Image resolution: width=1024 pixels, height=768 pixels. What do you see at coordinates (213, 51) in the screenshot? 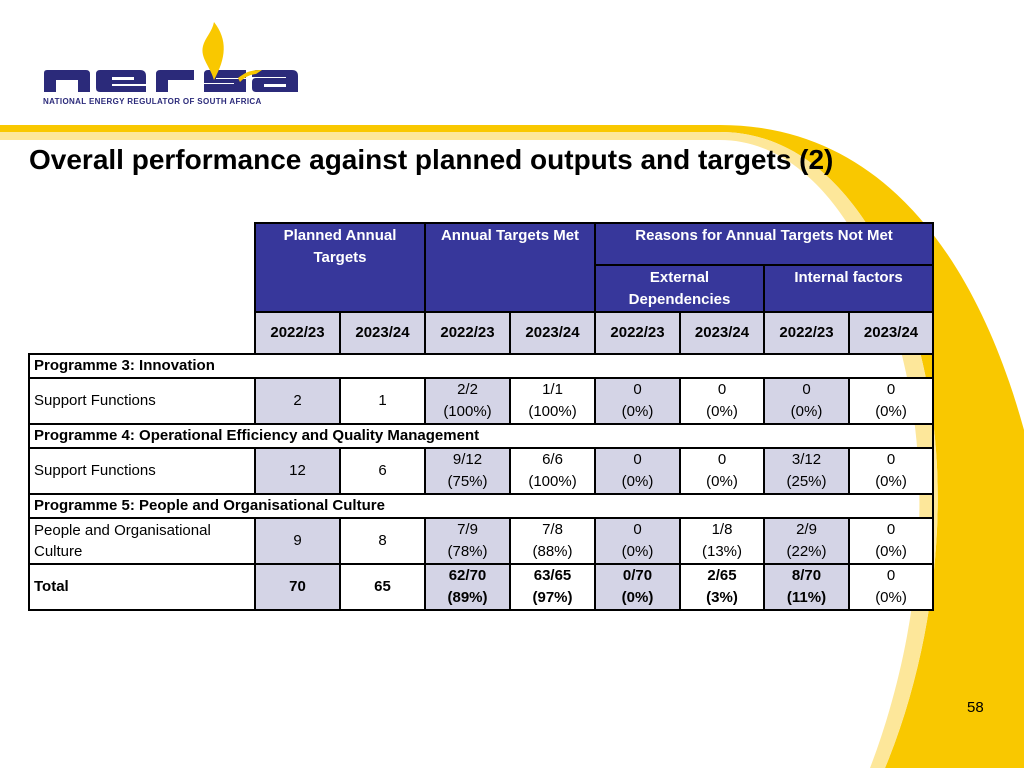
I see `flame-icon` at bounding box center [213, 51].